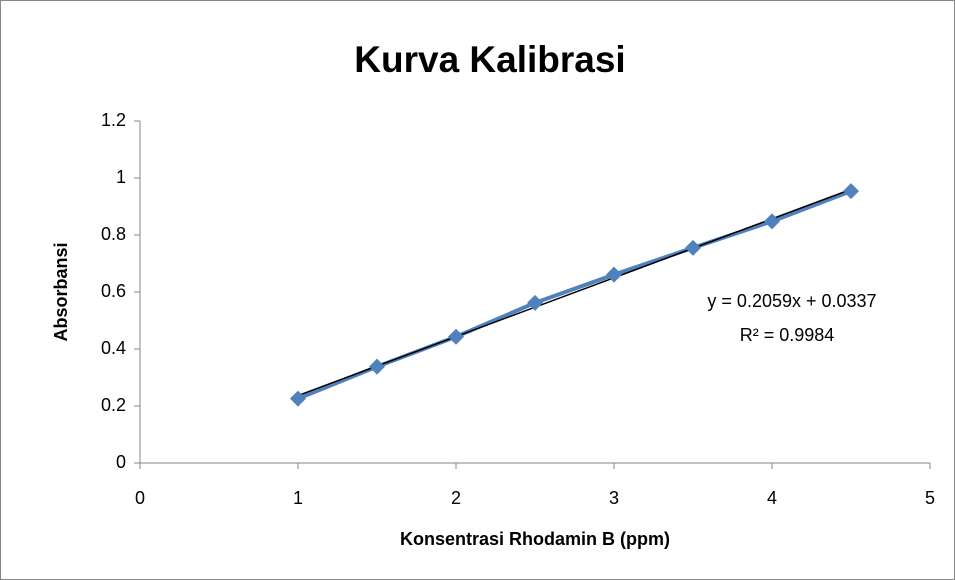  I want to click on y-tick-label: 0.6, so click(113, 291).